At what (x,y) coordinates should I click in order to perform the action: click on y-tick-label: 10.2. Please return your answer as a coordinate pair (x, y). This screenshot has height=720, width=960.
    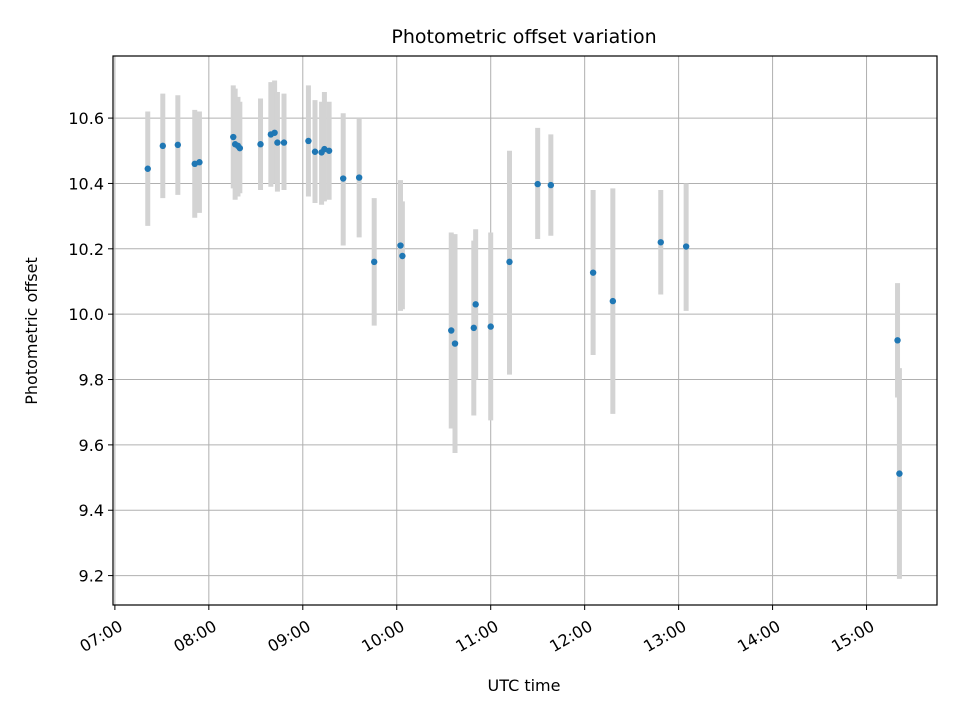
    Looking at the image, I should click on (86, 249).